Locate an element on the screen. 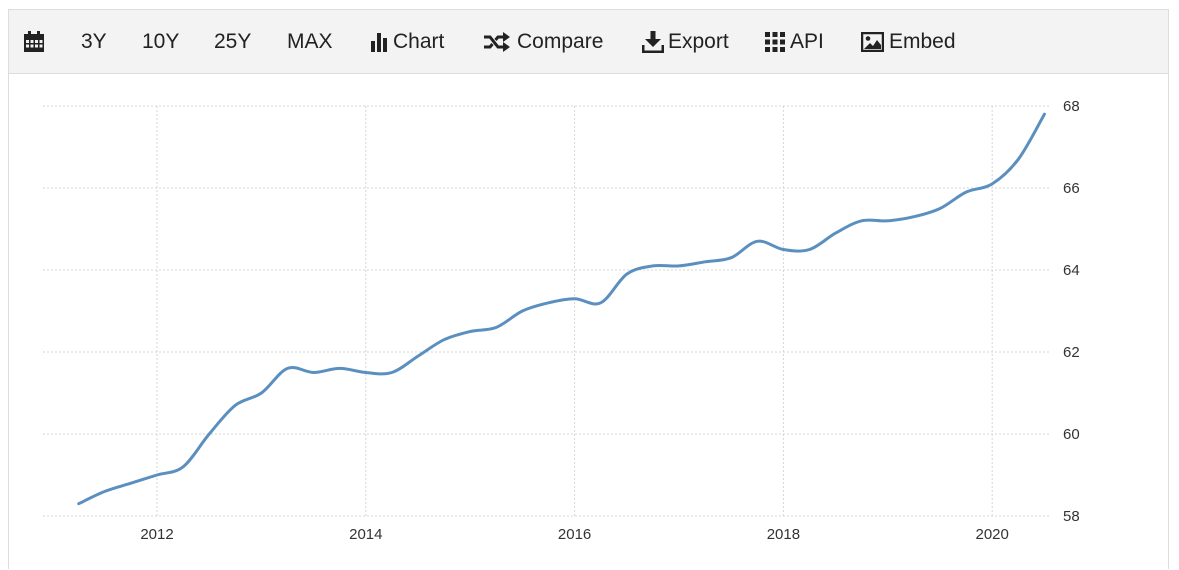 The width and height of the screenshot is (1179, 570). y-tick-label: 68 is located at coordinates (1071, 106).